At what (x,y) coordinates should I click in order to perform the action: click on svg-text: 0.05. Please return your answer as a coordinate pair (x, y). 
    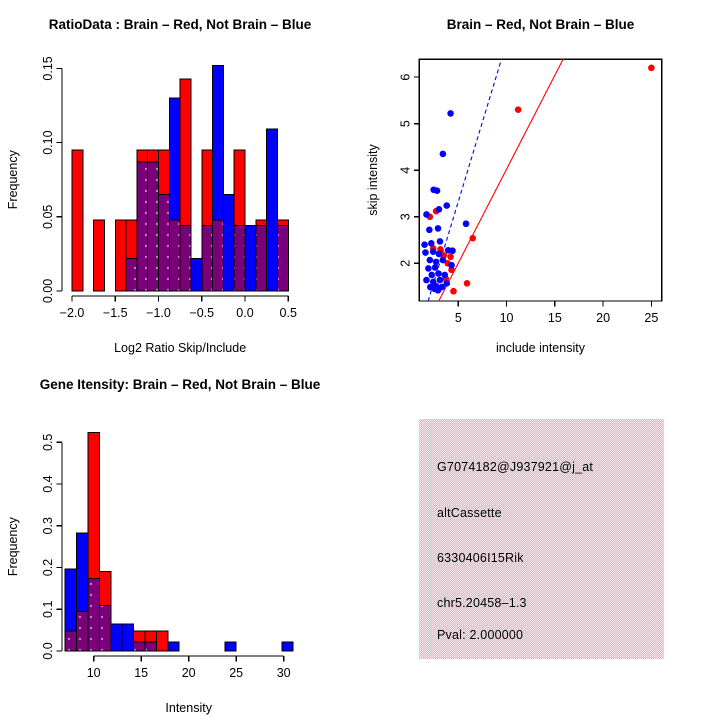
    Looking at the image, I should click on (48, 217).